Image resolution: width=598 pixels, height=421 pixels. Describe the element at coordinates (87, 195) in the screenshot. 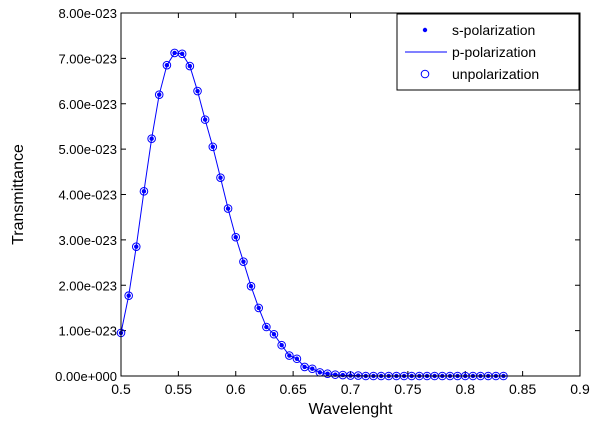

I see `y-tick-label: 4.00e-023` at that location.